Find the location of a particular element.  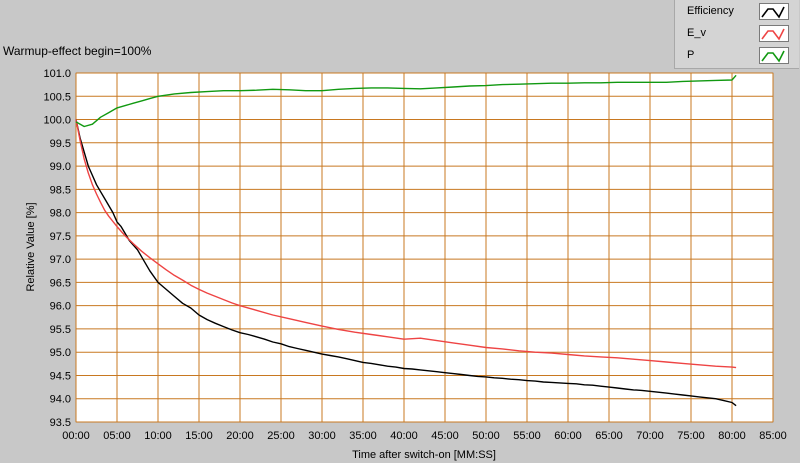

y-tick-label: 99.5 is located at coordinates (60, 144).